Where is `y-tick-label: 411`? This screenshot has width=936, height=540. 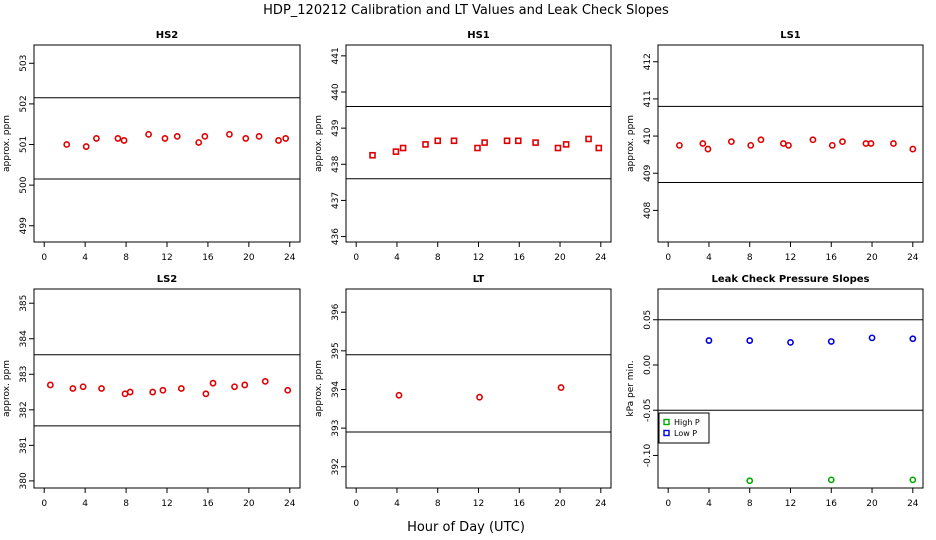 y-tick-label: 411 is located at coordinates (648, 98).